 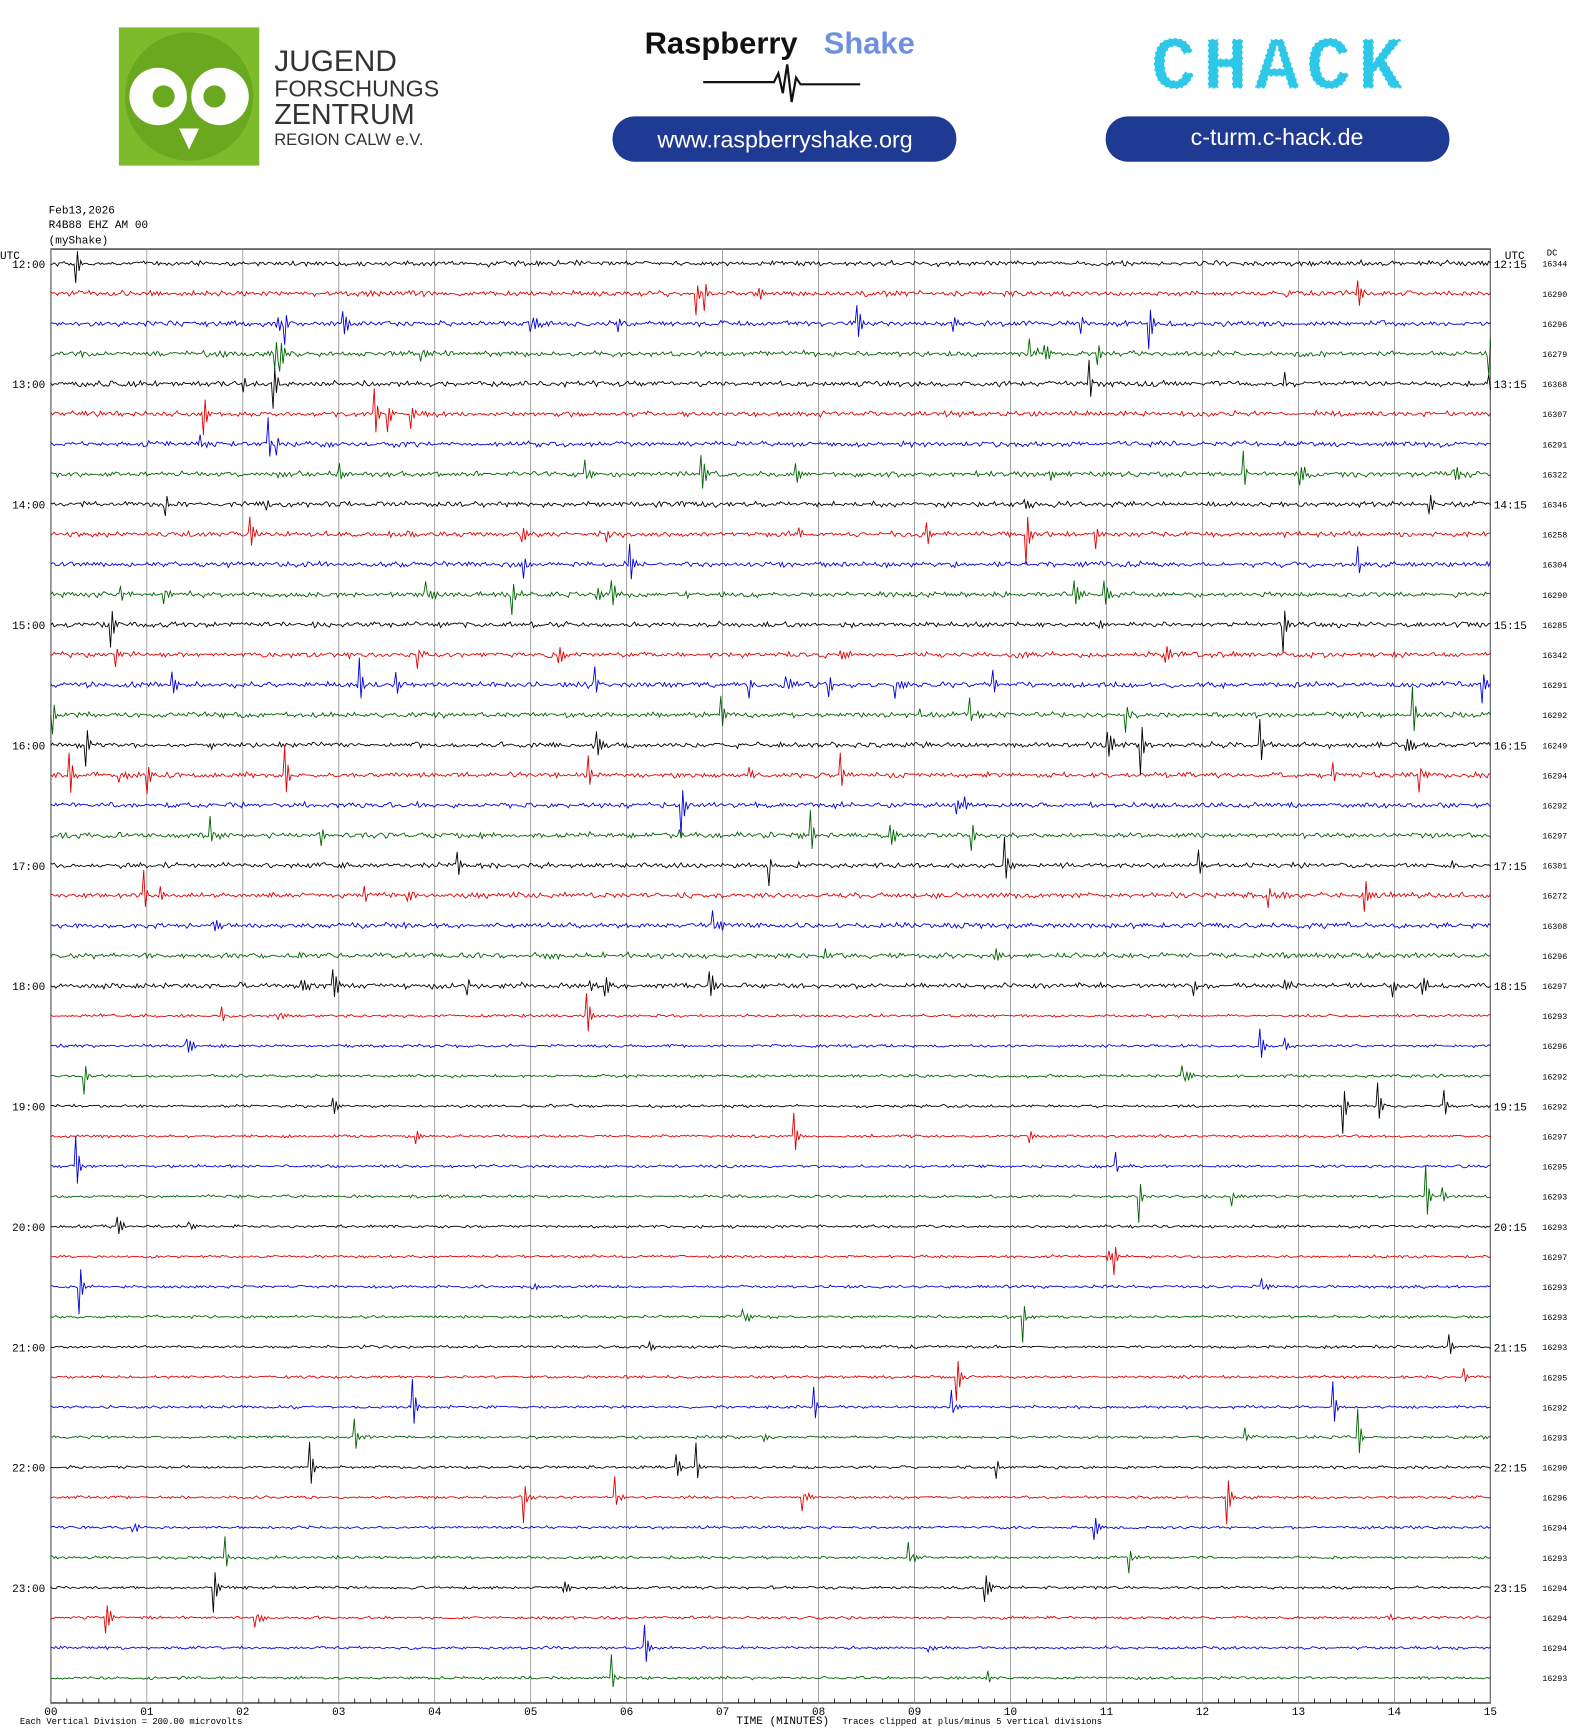 I want to click on dc-value: 16272, so click(x=1554, y=897).